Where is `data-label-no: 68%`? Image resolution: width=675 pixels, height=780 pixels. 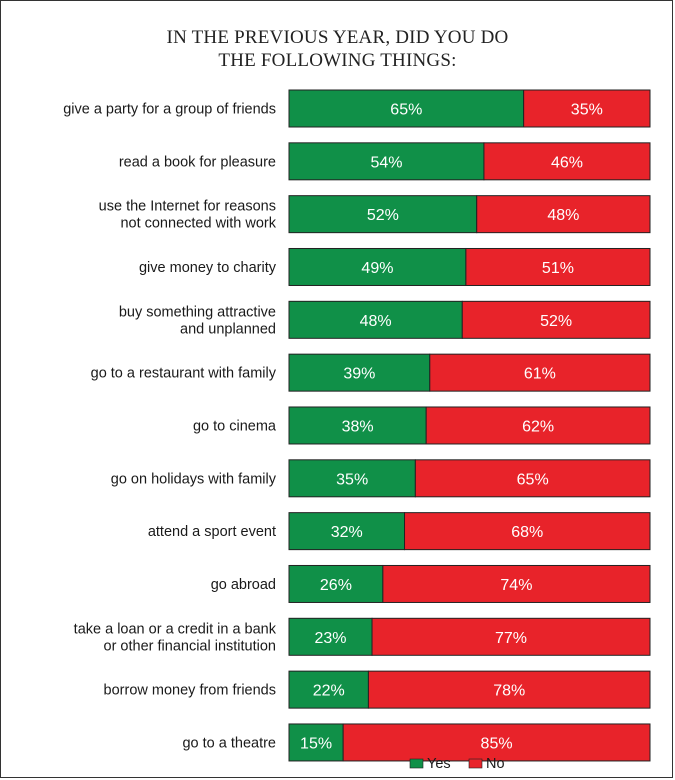
data-label-no: 68% is located at coordinates (527, 532).